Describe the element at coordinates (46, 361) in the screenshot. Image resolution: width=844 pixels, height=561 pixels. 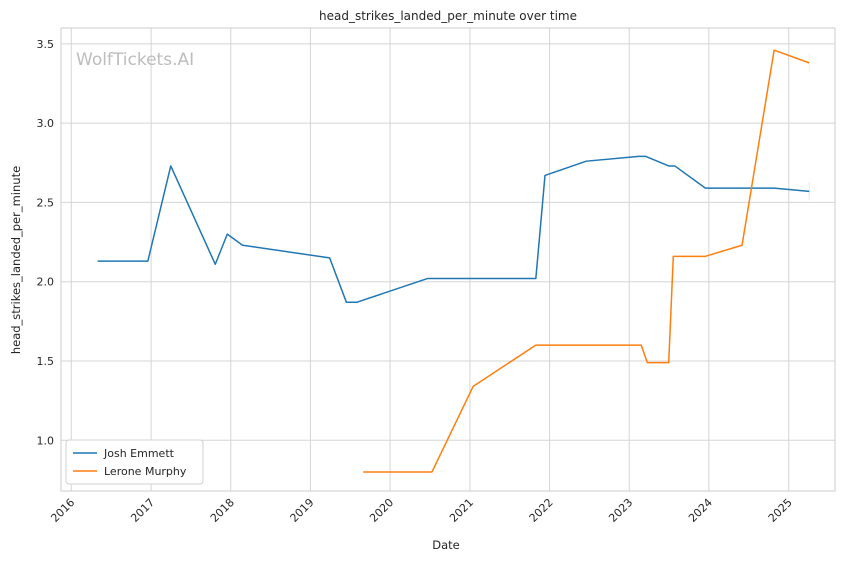
I see `y-tick-label: 1.5` at that location.